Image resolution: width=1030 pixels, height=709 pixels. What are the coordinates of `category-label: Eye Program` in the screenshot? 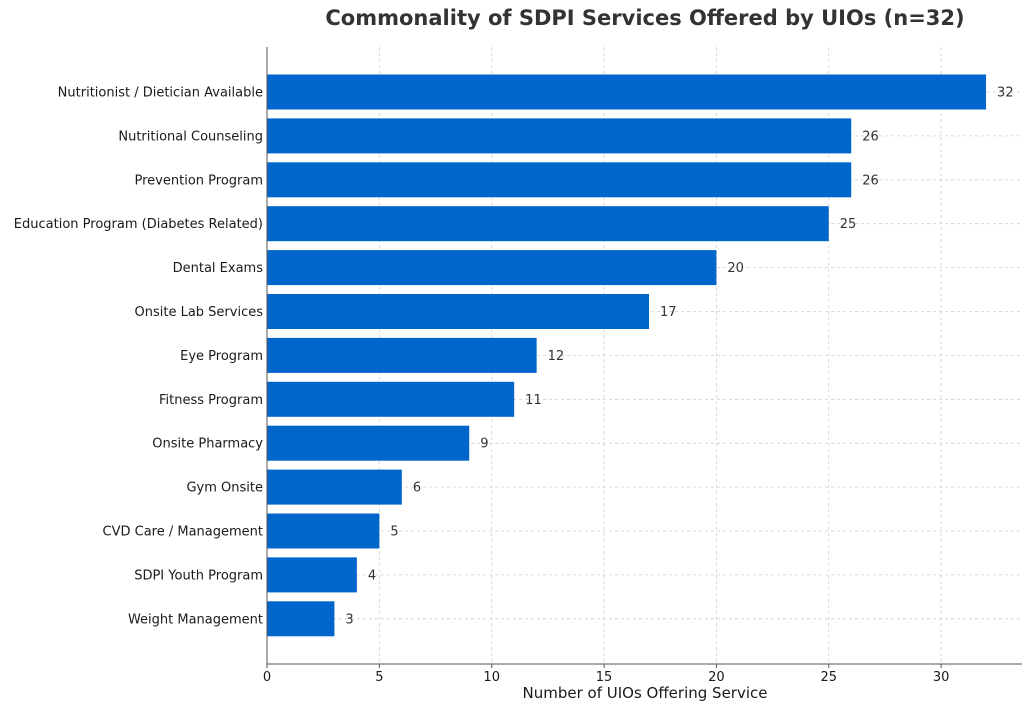 It's located at (221, 356).